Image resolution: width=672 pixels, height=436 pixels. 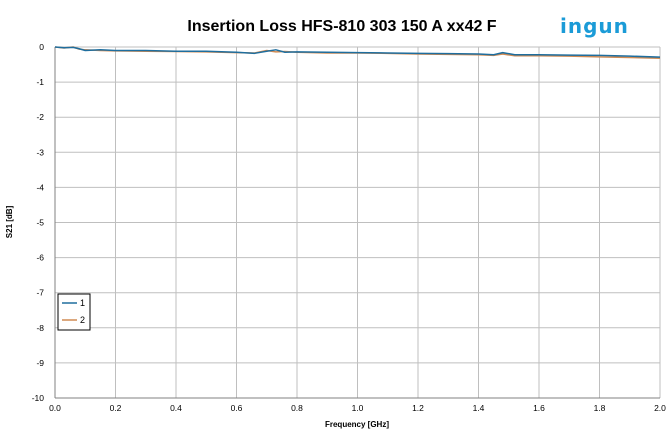 What do you see at coordinates (297, 408) in the screenshot?
I see `x-tick-label: 0.8` at bounding box center [297, 408].